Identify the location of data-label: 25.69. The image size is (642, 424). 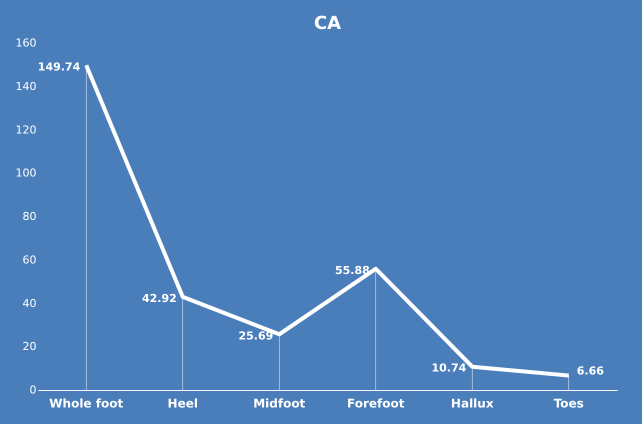
(256, 335).